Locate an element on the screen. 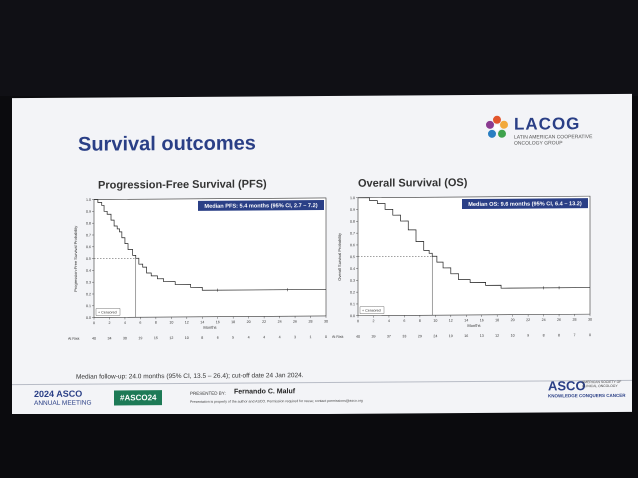 The height and width of the screenshot is (478, 638). pfs-x-tick-label: 16 is located at coordinates (218, 322).